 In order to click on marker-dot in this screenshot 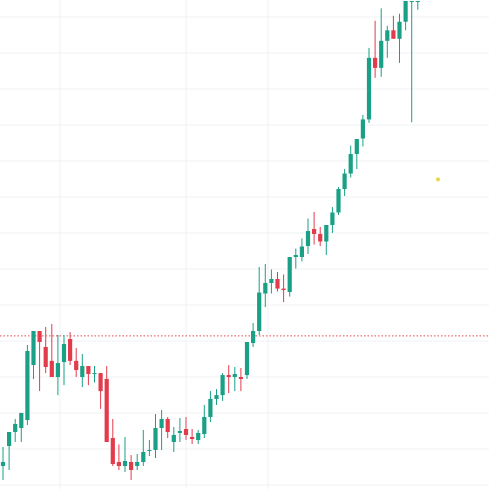, I will do `click(438, 179)`.